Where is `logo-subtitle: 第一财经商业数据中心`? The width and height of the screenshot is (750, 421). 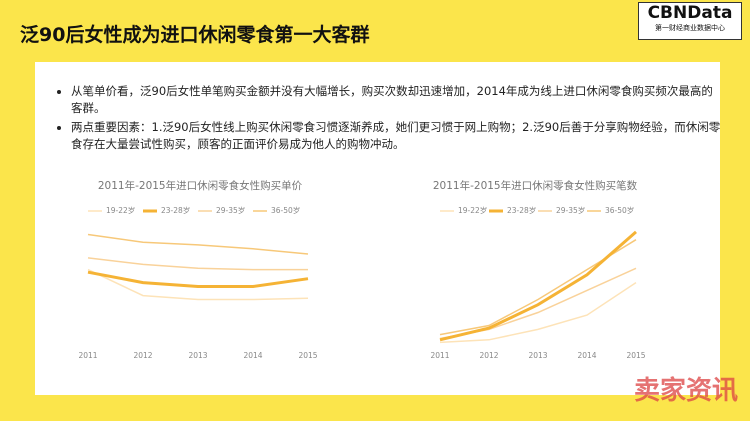
logo-subtitle: 第一财经商业数据中心 is located at coordinates (690, 28).